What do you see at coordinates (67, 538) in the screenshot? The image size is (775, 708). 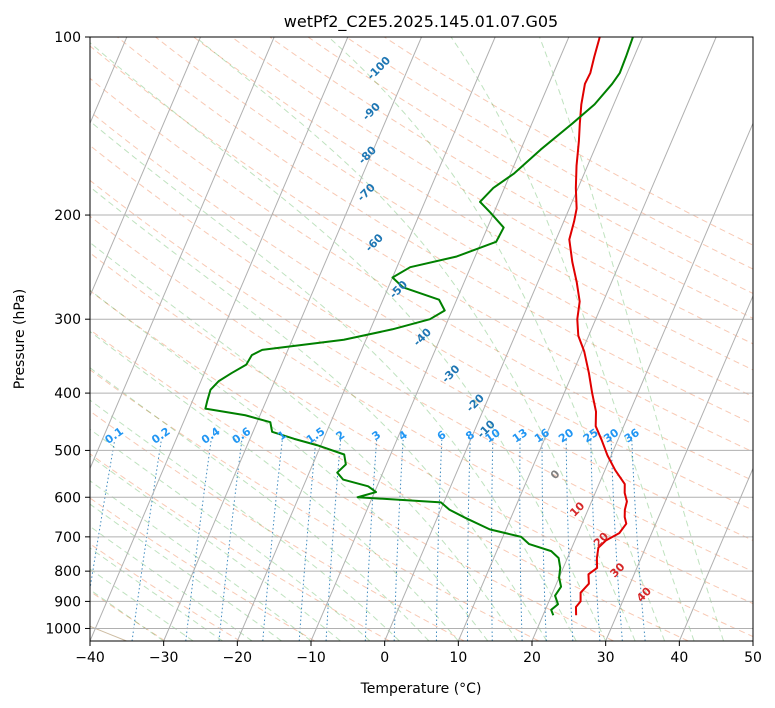 I see `y-tick-label: 700` at bounding box center [67, 538].